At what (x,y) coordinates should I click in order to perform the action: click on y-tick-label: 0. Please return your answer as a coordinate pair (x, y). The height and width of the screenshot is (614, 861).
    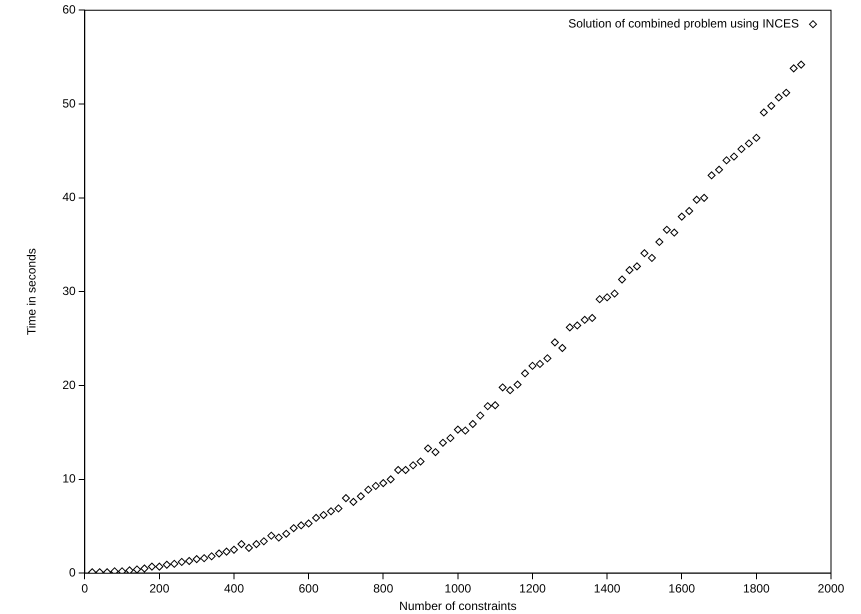
    Looking at the image, I should click on (72, 573).